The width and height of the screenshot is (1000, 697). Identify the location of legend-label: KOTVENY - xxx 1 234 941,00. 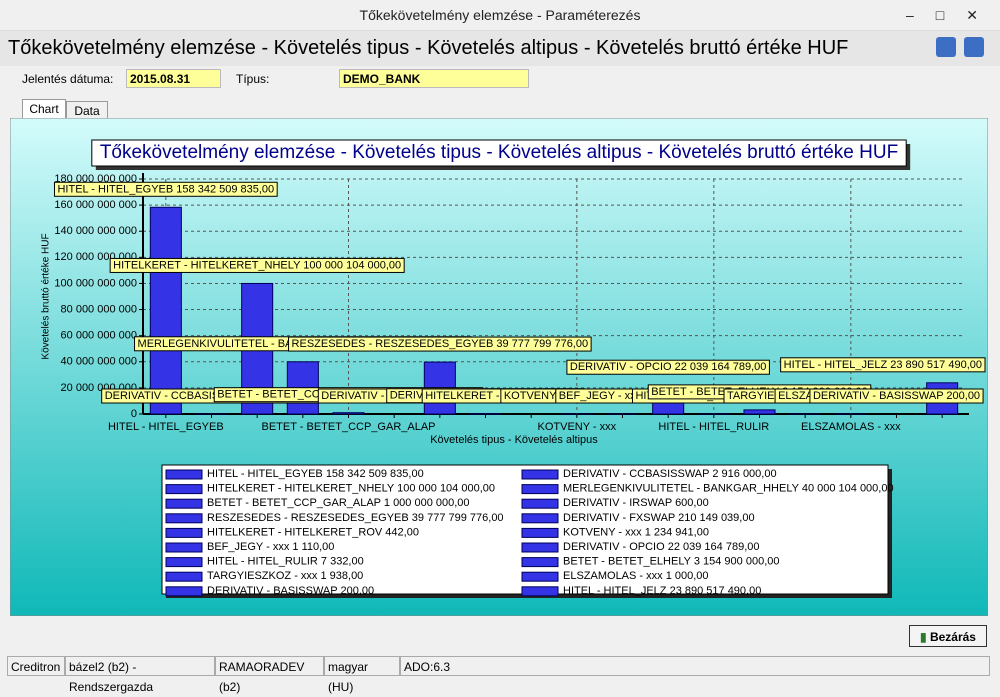
(636, 532).